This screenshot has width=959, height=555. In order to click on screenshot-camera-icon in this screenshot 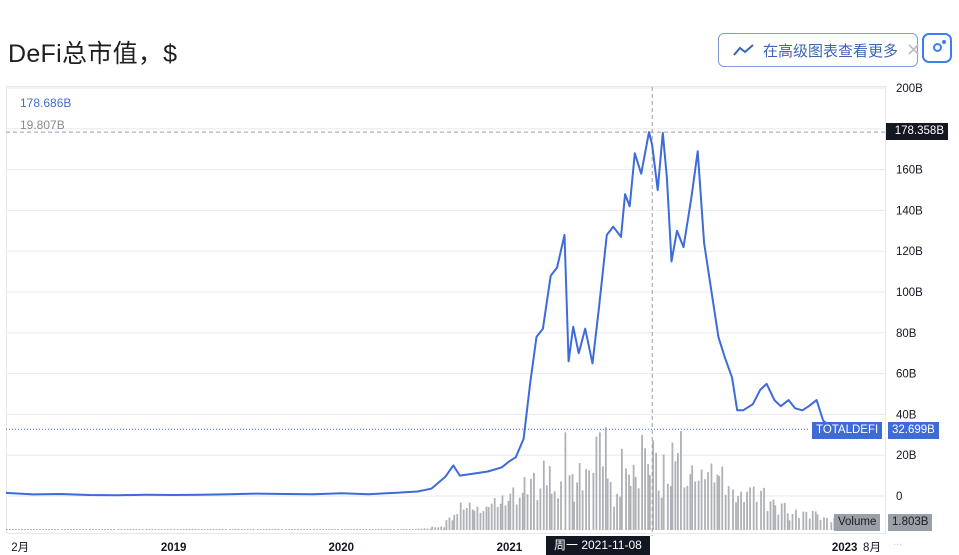, I will do `click(937, 48)`.